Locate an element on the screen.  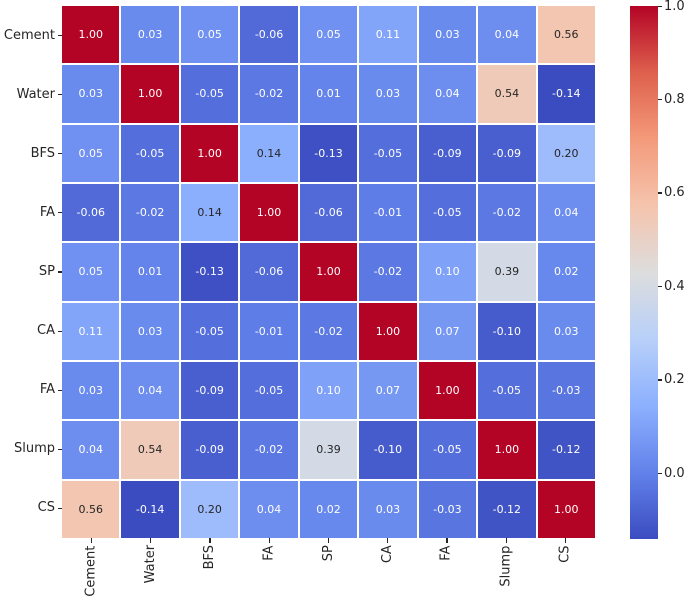
heatmap-cell: 0.56 is located at coordinates (91, 509).